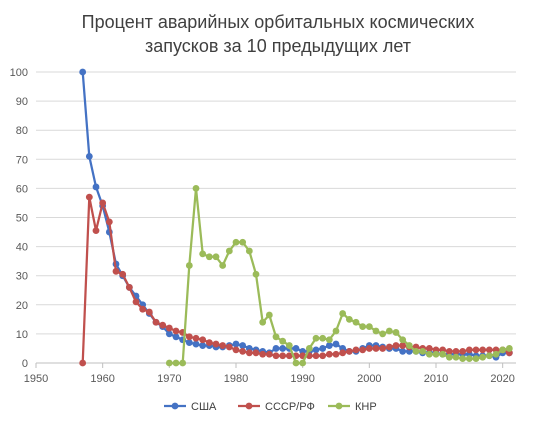  Describe the element at coordinates (22, 160) in the screenshot. I see `y-tick-label: 70` at that location.